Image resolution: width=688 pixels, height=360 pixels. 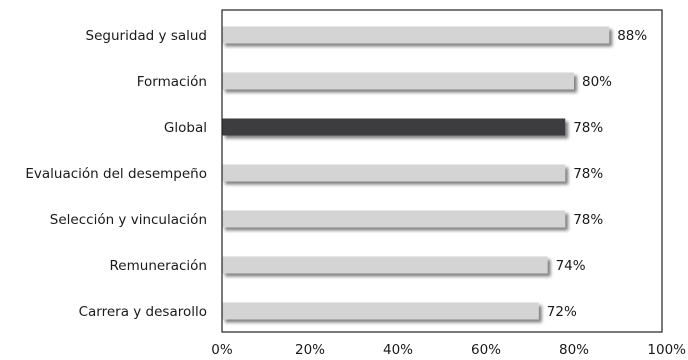 What do you see at coordinates (185, 128) in the screenshot?
I see `category-label-global: Global` at bounding box center [185, 128].